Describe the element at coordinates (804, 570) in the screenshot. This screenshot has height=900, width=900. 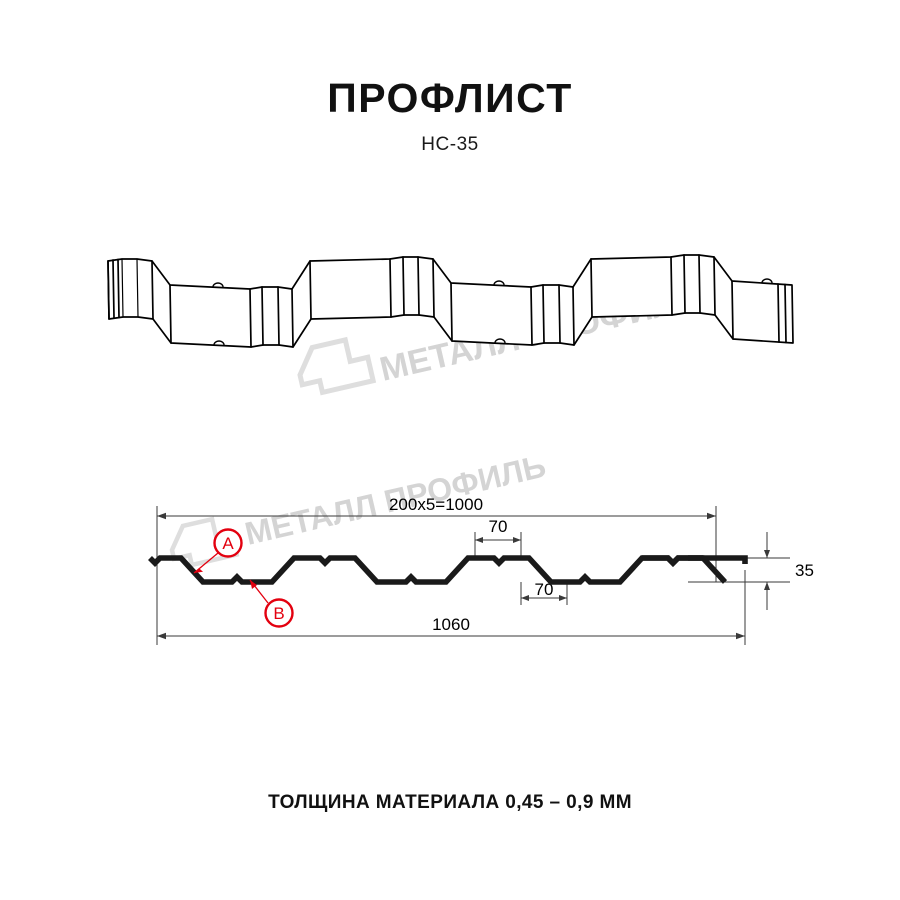
I see `dimension-label-height: 35` at that location.